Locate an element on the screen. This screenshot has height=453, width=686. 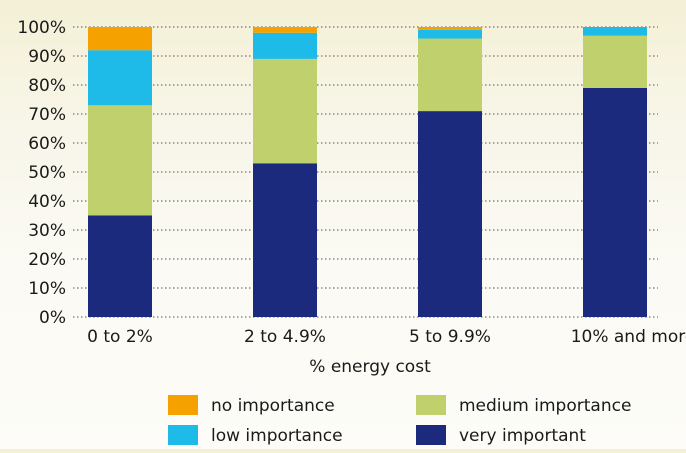
legend-label: no importance is located at coordinates (273, 406).